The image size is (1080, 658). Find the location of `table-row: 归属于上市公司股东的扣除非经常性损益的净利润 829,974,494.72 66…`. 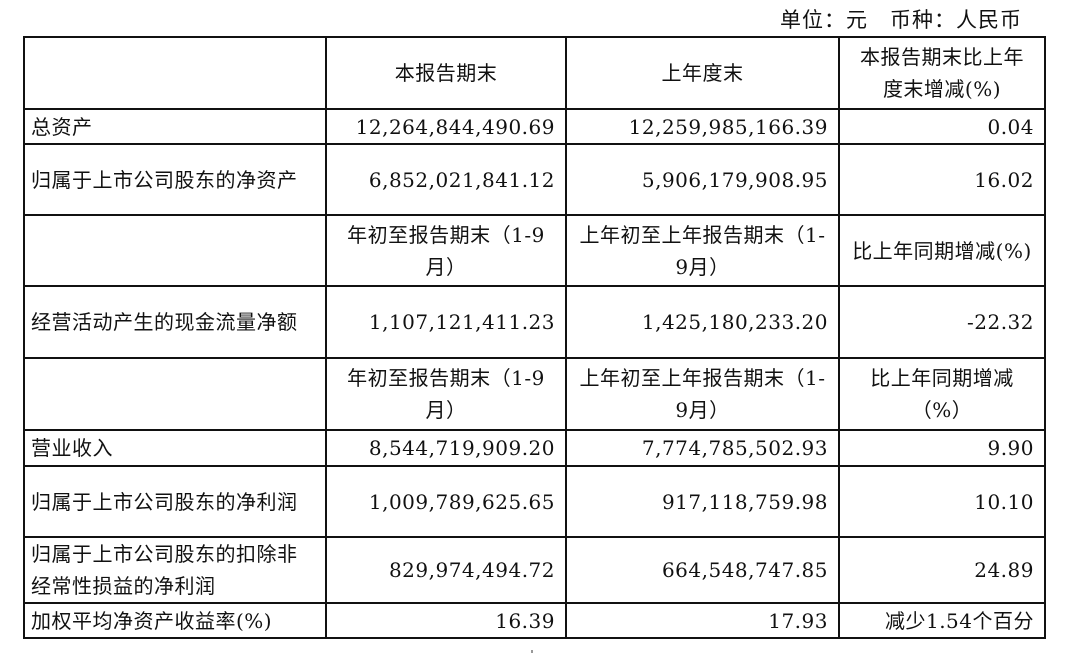

table-row: 归属于上市公司股东的扣除非经常性损益的净利润 829,974,494.72 66… is located at coordinates (534, 570).